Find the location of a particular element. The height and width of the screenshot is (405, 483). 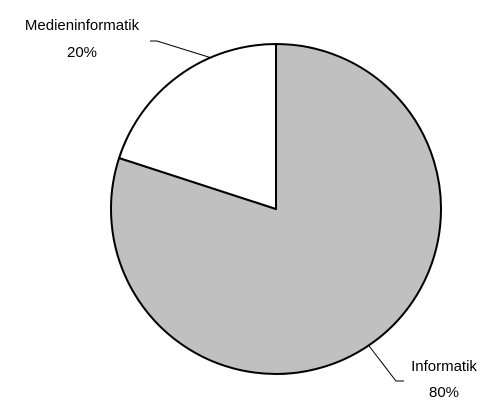

slice-percent-informatik: 80% is located at coordinates (444, 392).